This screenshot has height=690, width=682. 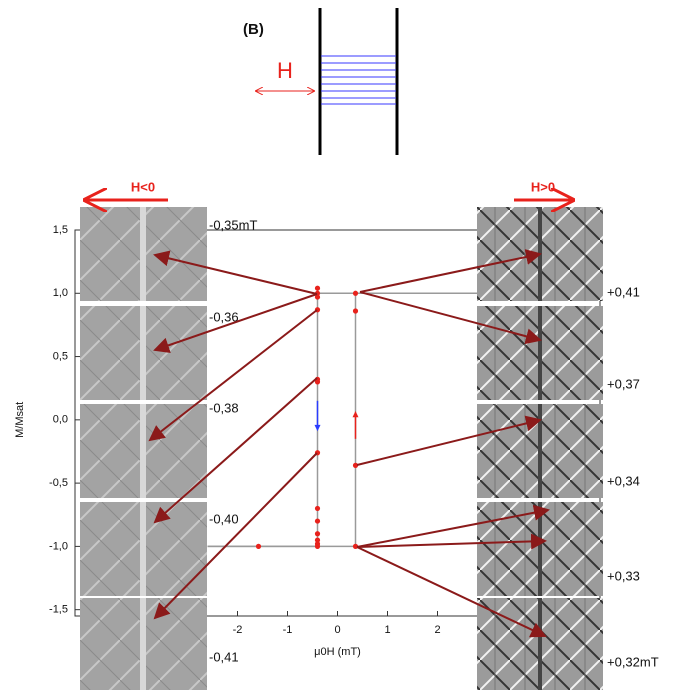 I want to click on field-value: -0,35mT, so click(x=233, y=224).